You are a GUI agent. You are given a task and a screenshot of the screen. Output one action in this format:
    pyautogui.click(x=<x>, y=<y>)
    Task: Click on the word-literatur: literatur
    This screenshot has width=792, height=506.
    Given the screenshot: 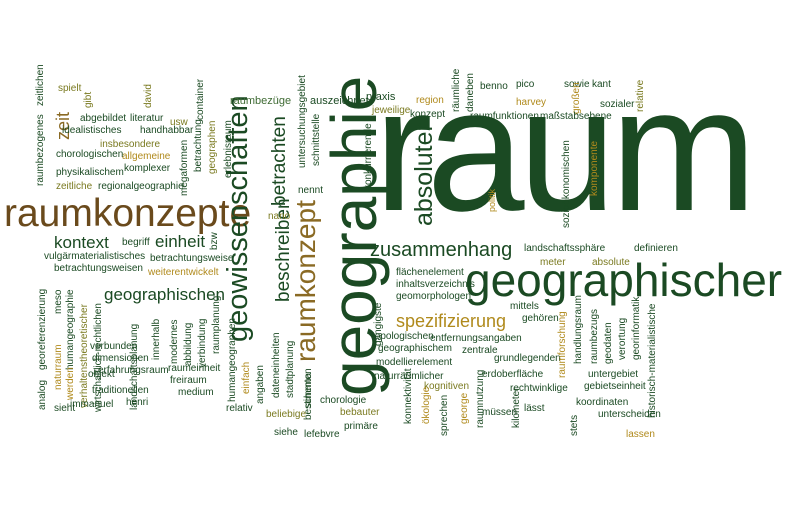 What is the action you would take?
    pyautogui.click(x=147, y=118)
    